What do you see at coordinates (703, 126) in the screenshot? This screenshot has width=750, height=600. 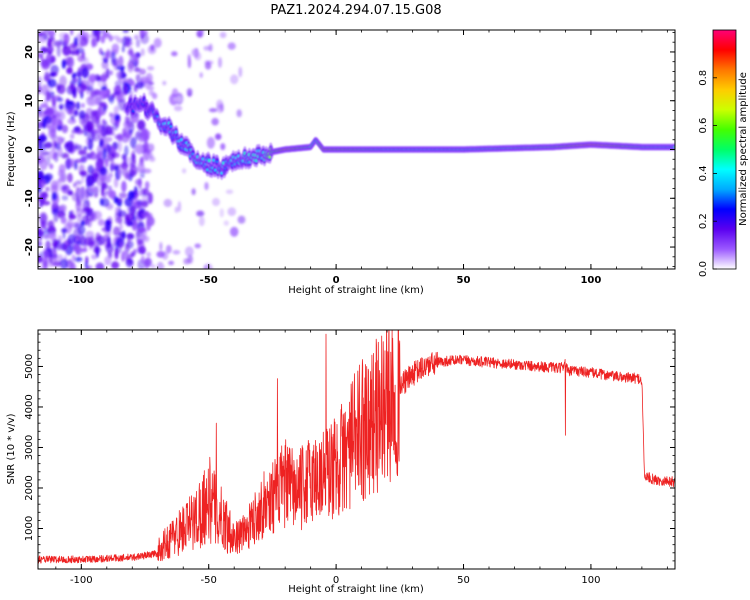 I see `colorbar-tick-label: 0.6` at bounding box center [703, 126].